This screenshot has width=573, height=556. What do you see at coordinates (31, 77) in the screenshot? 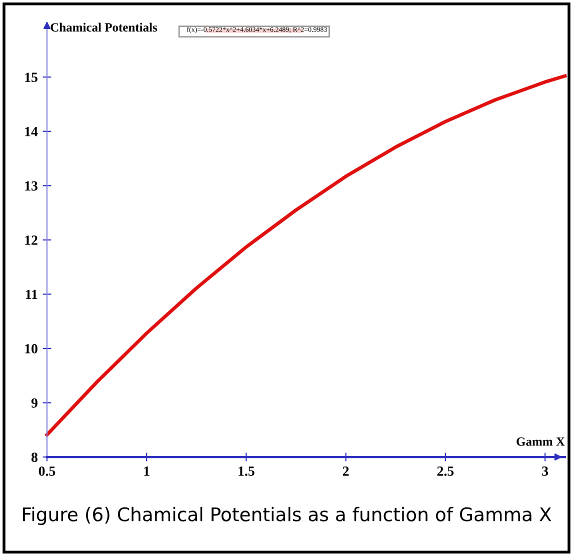
I see `y-tick-label: 15` at bounding box center [31, 77].